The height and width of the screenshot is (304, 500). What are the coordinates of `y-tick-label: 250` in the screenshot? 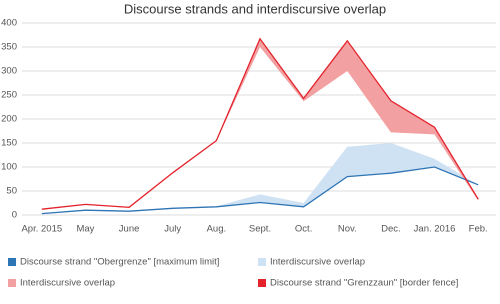 It's located at (9, 95).